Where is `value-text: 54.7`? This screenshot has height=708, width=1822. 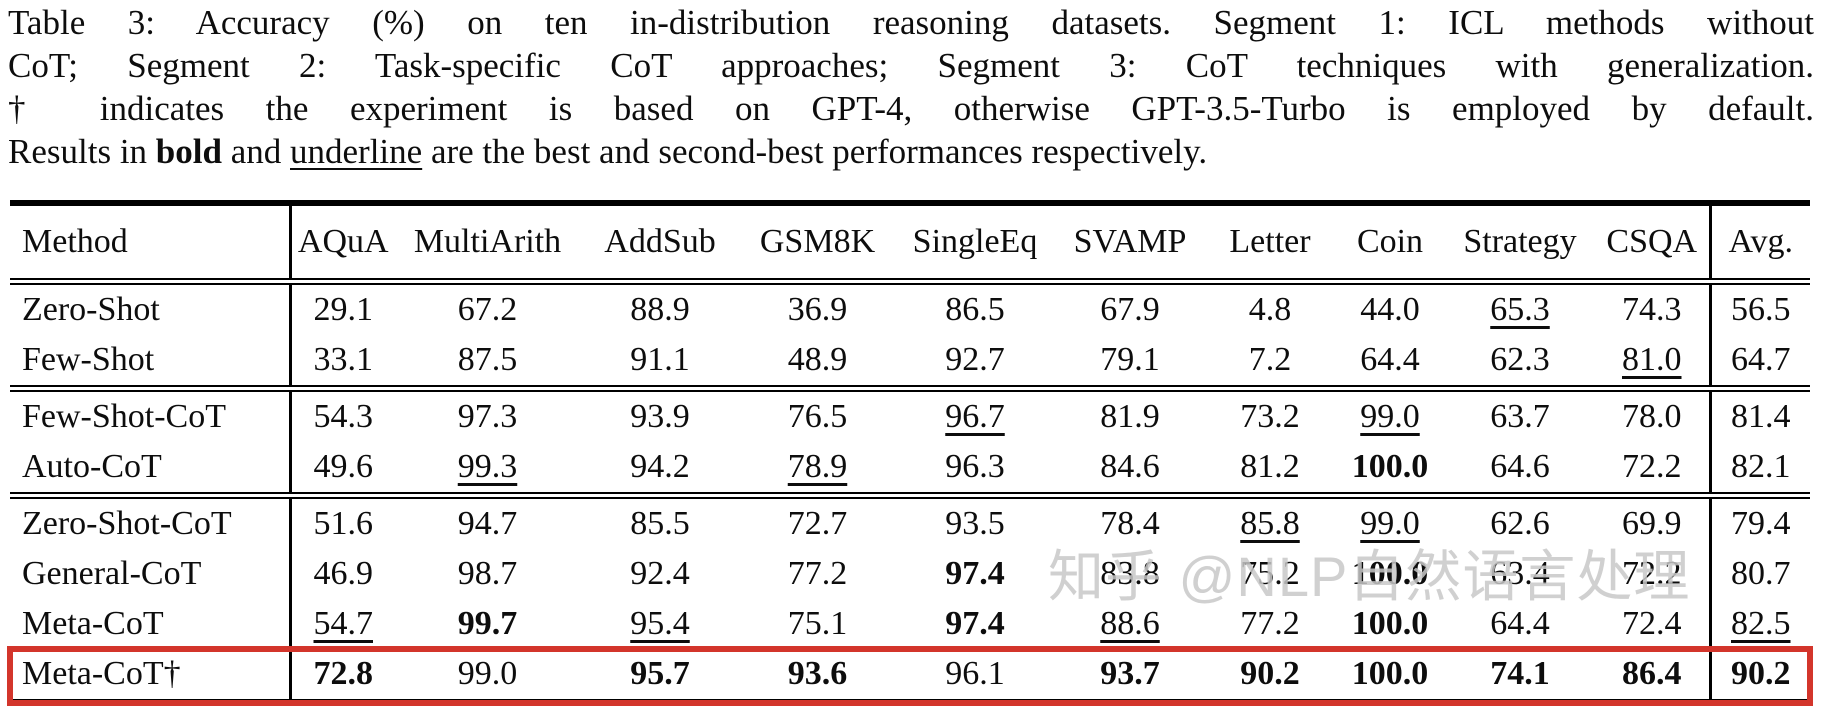 value-text: 54.7 is located at coordinates (343, 623).